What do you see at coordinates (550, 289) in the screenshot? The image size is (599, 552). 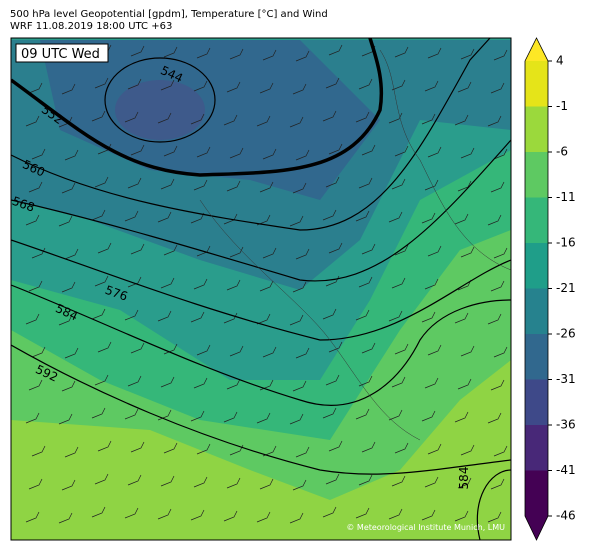 I see `colorbar: 4 -1 -6 -11 -16 -21 -26 -31 -36 -41 -46` at bounding box center [550, 289].